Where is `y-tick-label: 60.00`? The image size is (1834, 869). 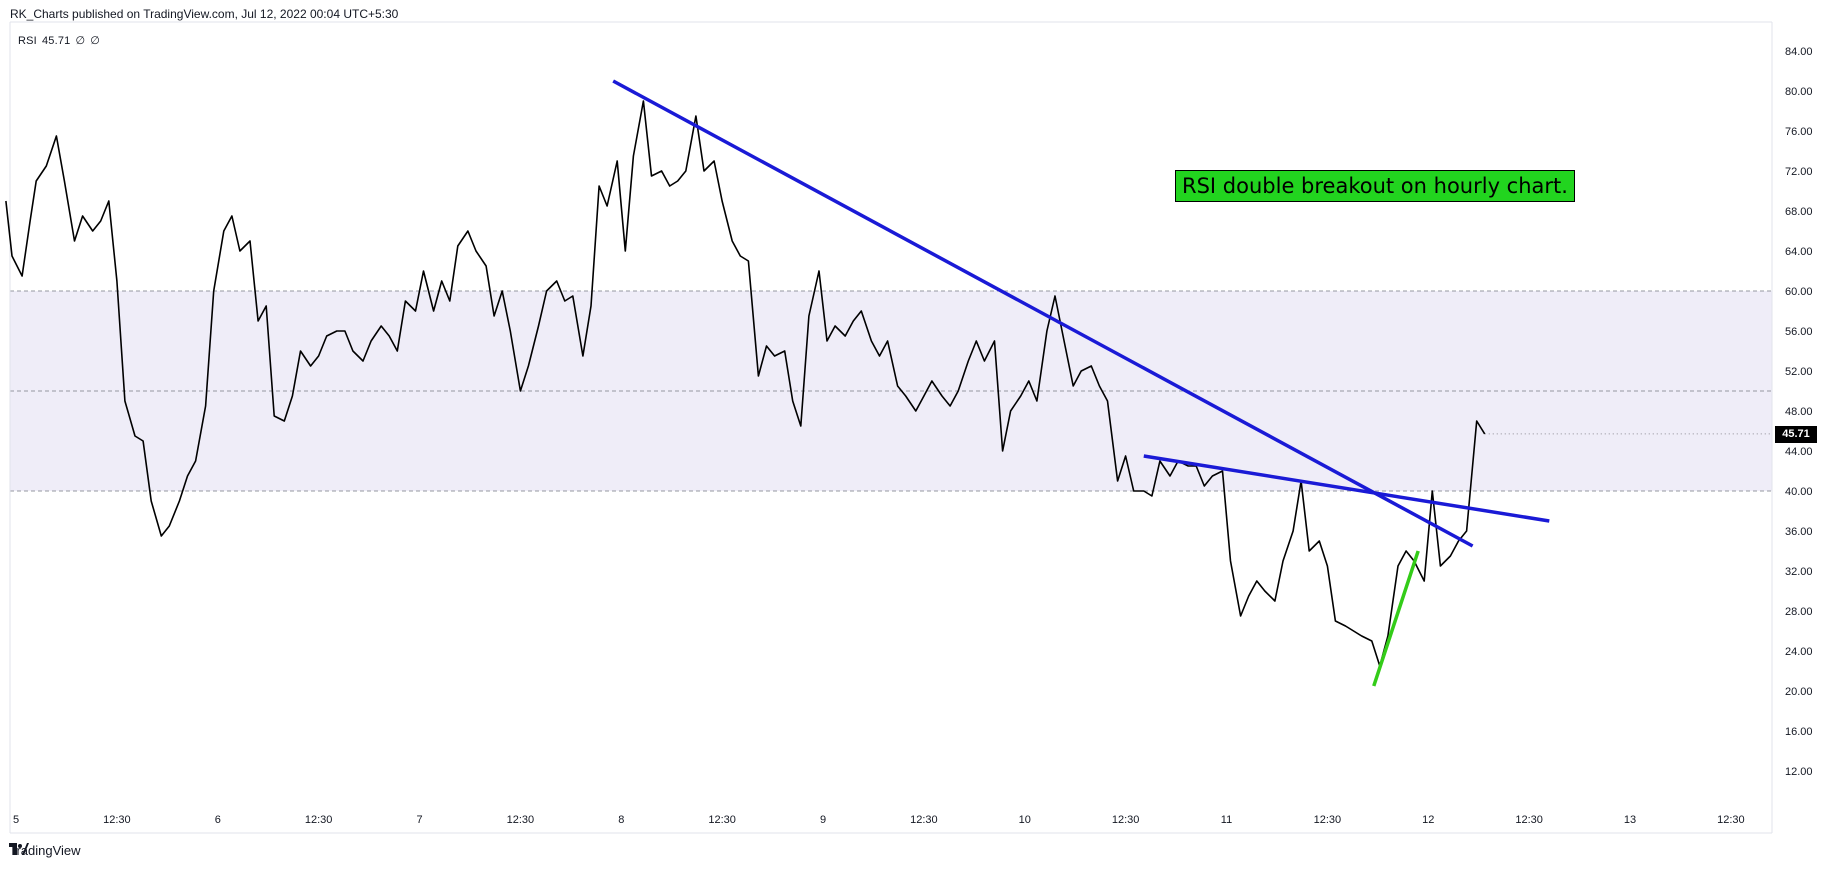 y-tick-label: 60.00 is located at coordinates (1799, 292).